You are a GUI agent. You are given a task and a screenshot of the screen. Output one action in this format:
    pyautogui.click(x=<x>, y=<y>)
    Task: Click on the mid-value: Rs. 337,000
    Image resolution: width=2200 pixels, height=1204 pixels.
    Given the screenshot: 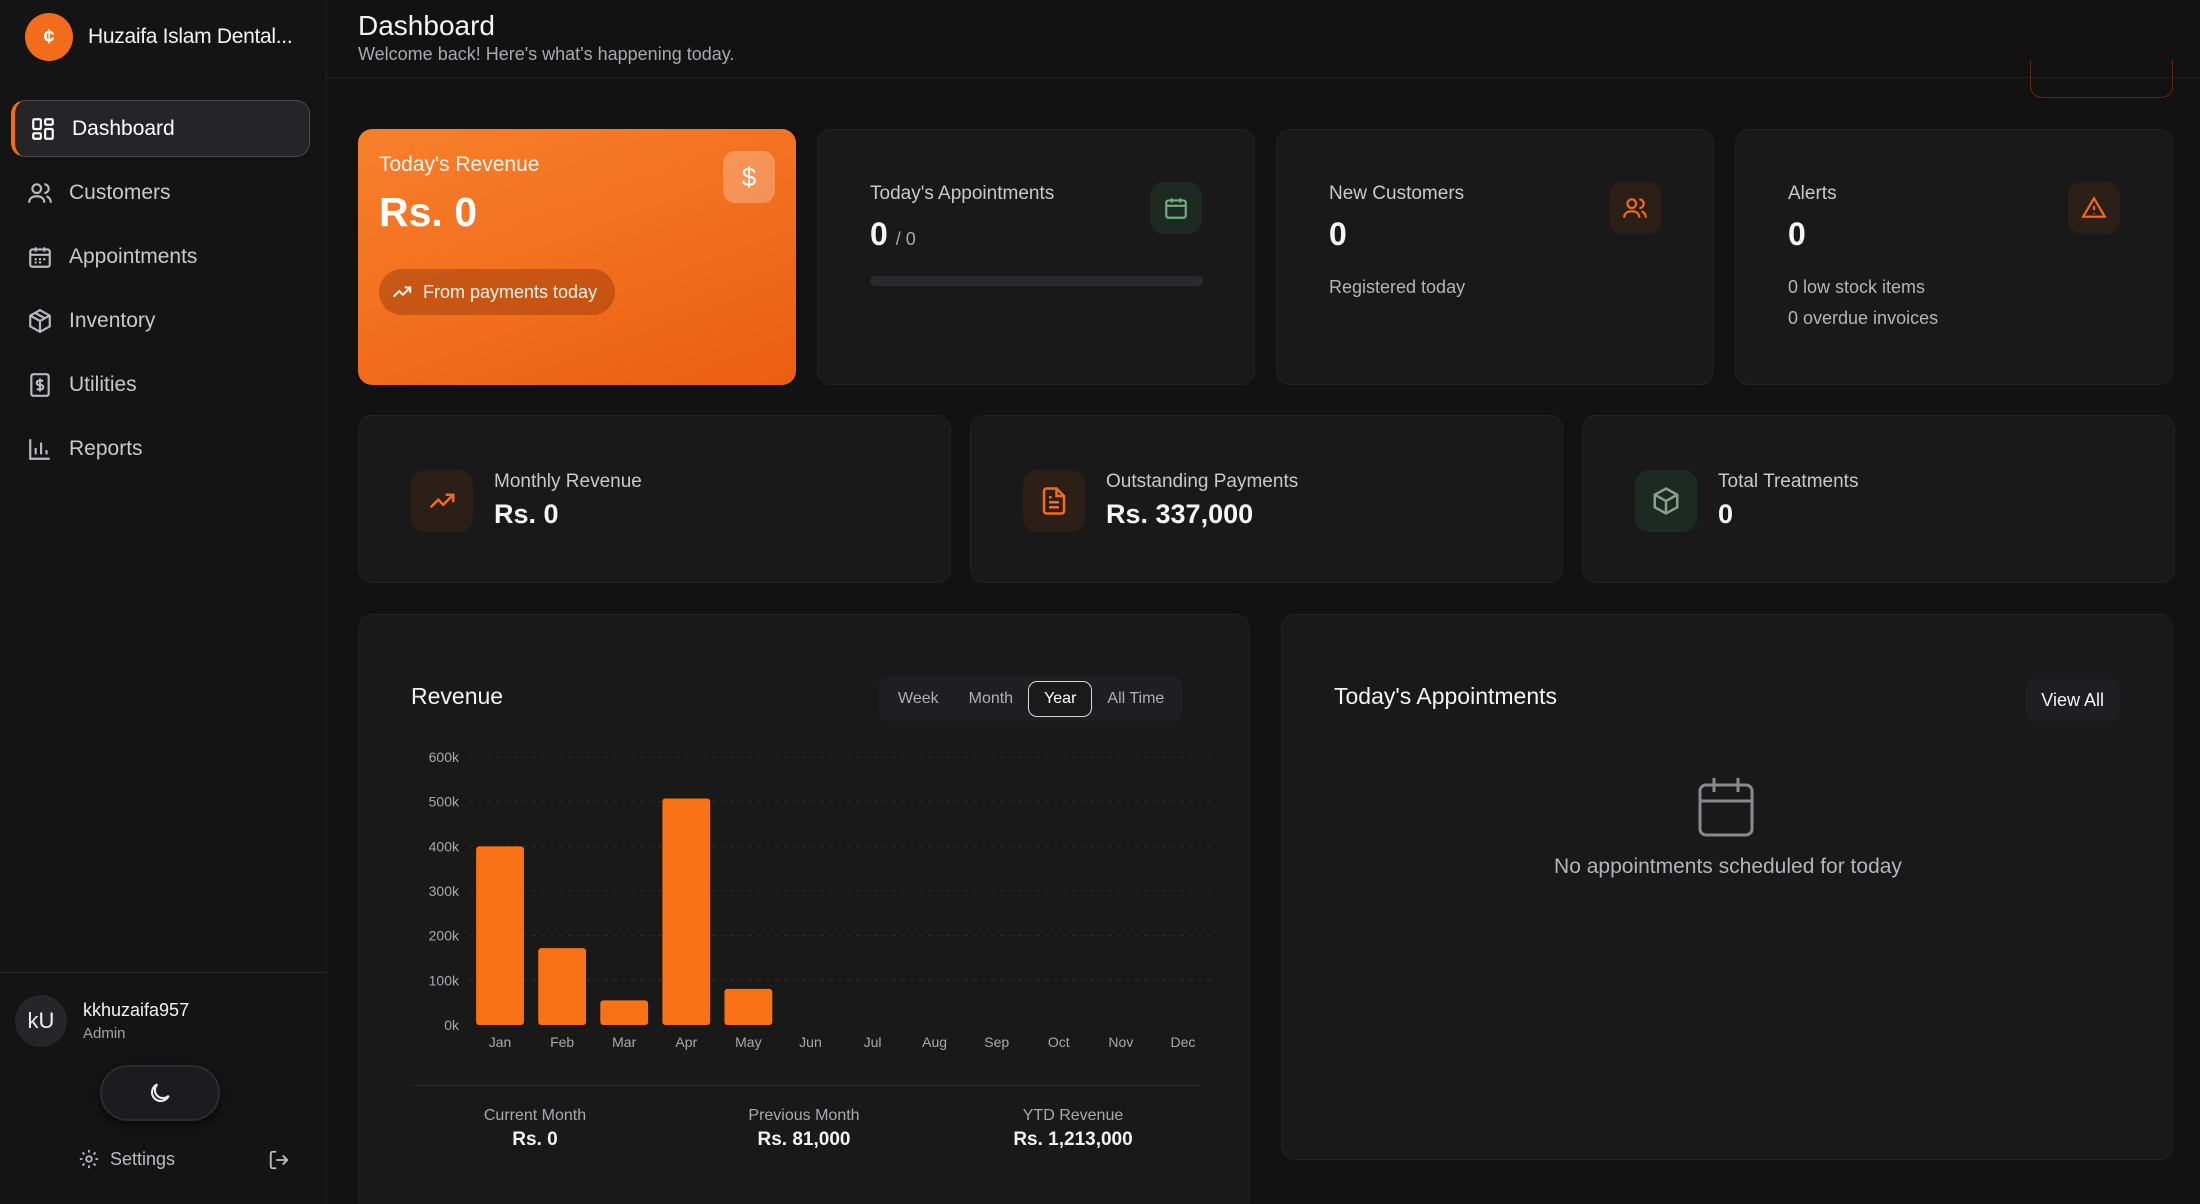 What is the action you would take?
    pyautogui.click(x=1180, y=514)
    